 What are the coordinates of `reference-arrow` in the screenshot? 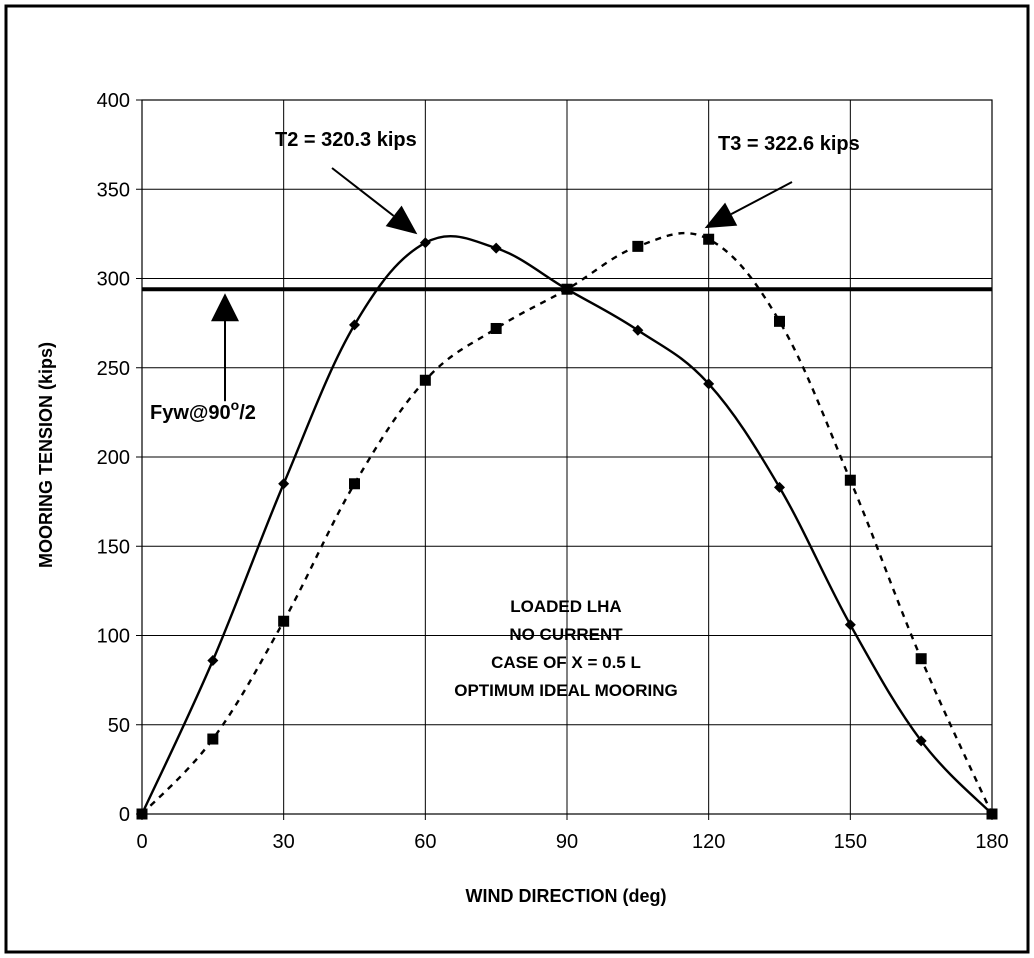 It's located at (225, 347).